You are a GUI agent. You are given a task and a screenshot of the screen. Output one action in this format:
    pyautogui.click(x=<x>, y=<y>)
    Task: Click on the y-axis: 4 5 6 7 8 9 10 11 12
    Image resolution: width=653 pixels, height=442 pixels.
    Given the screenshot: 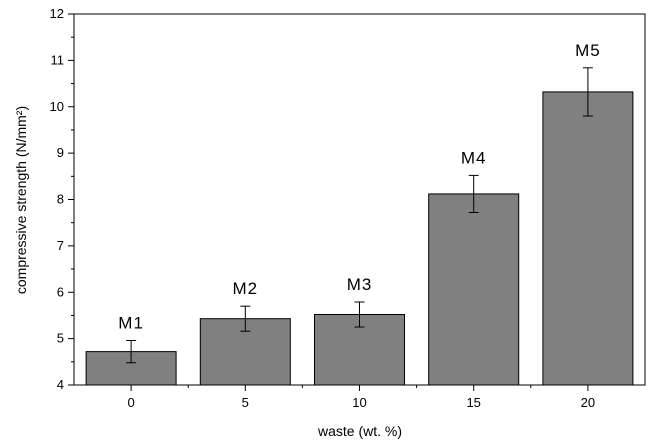 What is the action you would take?
    pyautogui.click(x=62, y=199)
    